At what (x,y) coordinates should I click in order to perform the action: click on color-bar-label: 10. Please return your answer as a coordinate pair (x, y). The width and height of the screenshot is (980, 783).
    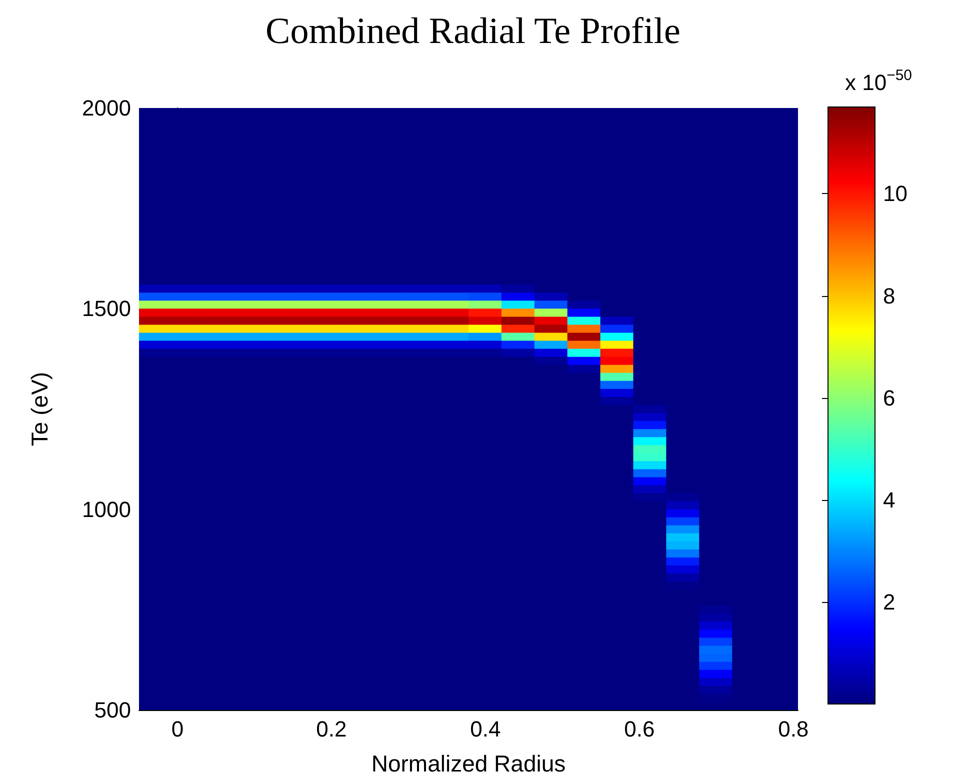
    Looking at the image, I should click on (895, 193).